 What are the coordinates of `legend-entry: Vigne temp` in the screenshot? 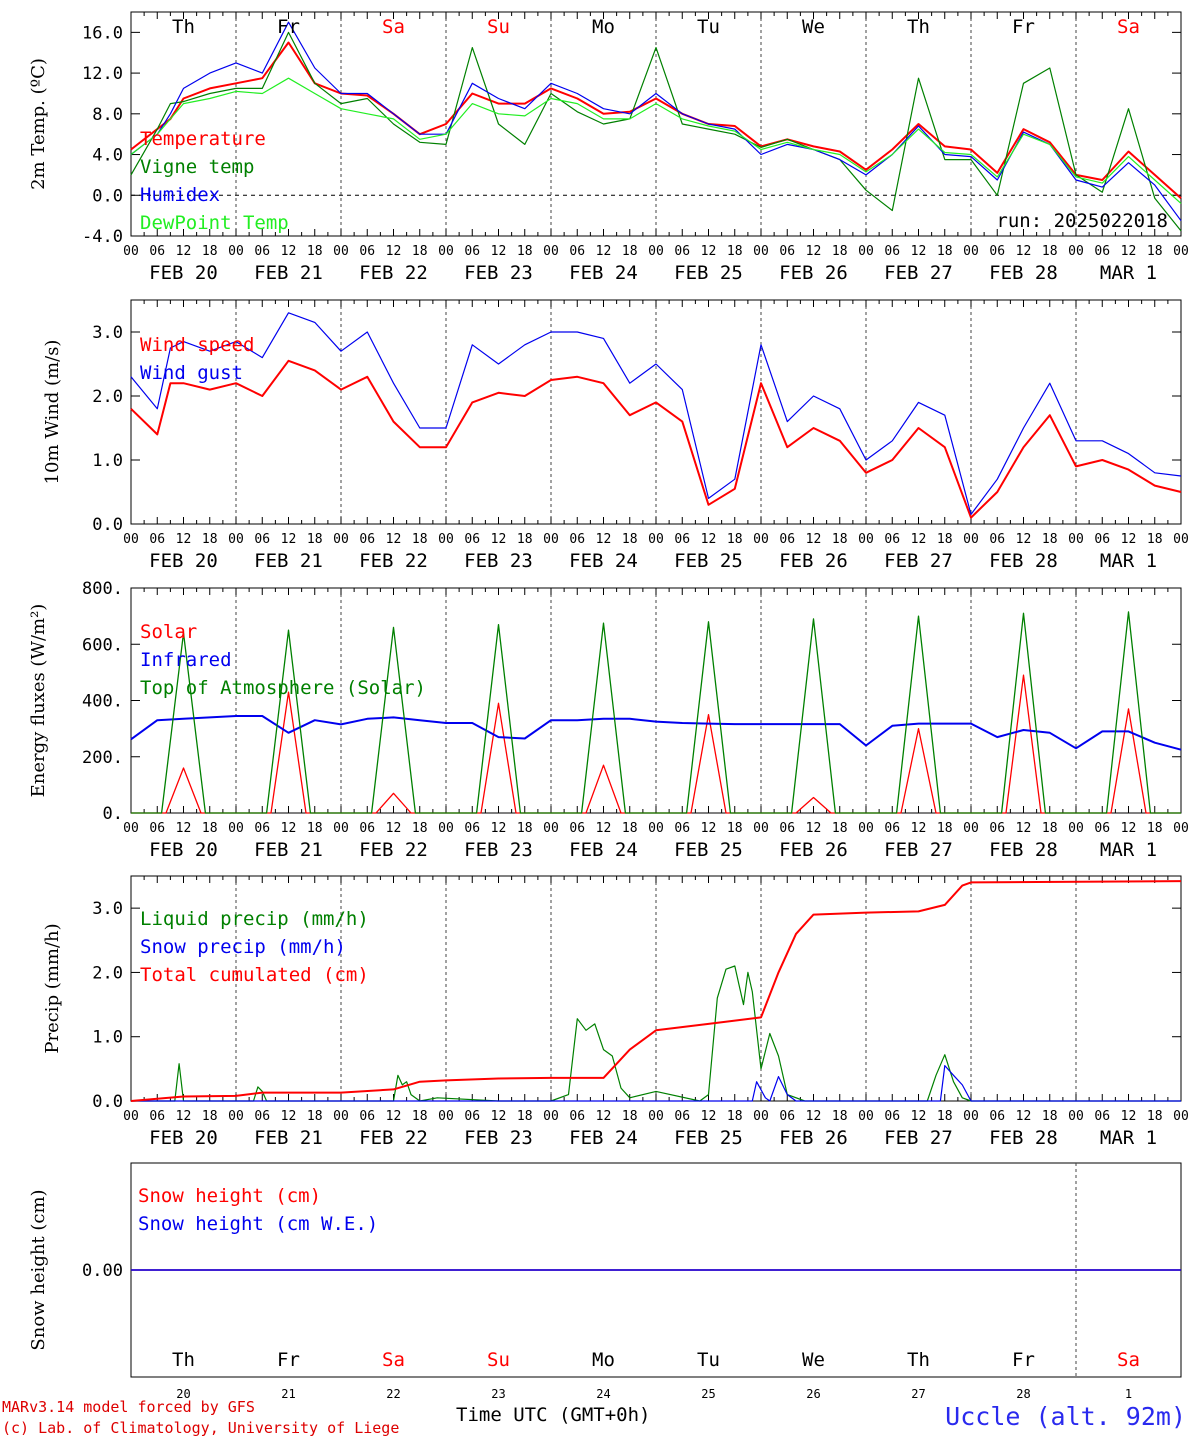 It's located at (197, 167).